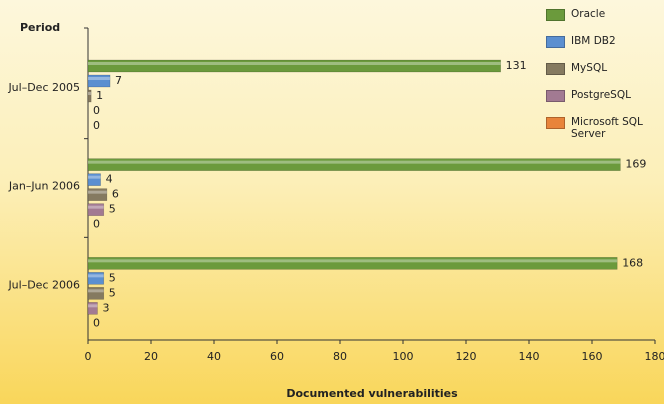 The height and width of the screenshot is (404, 664). I want to click on value-label: 3, so click(105, 307).